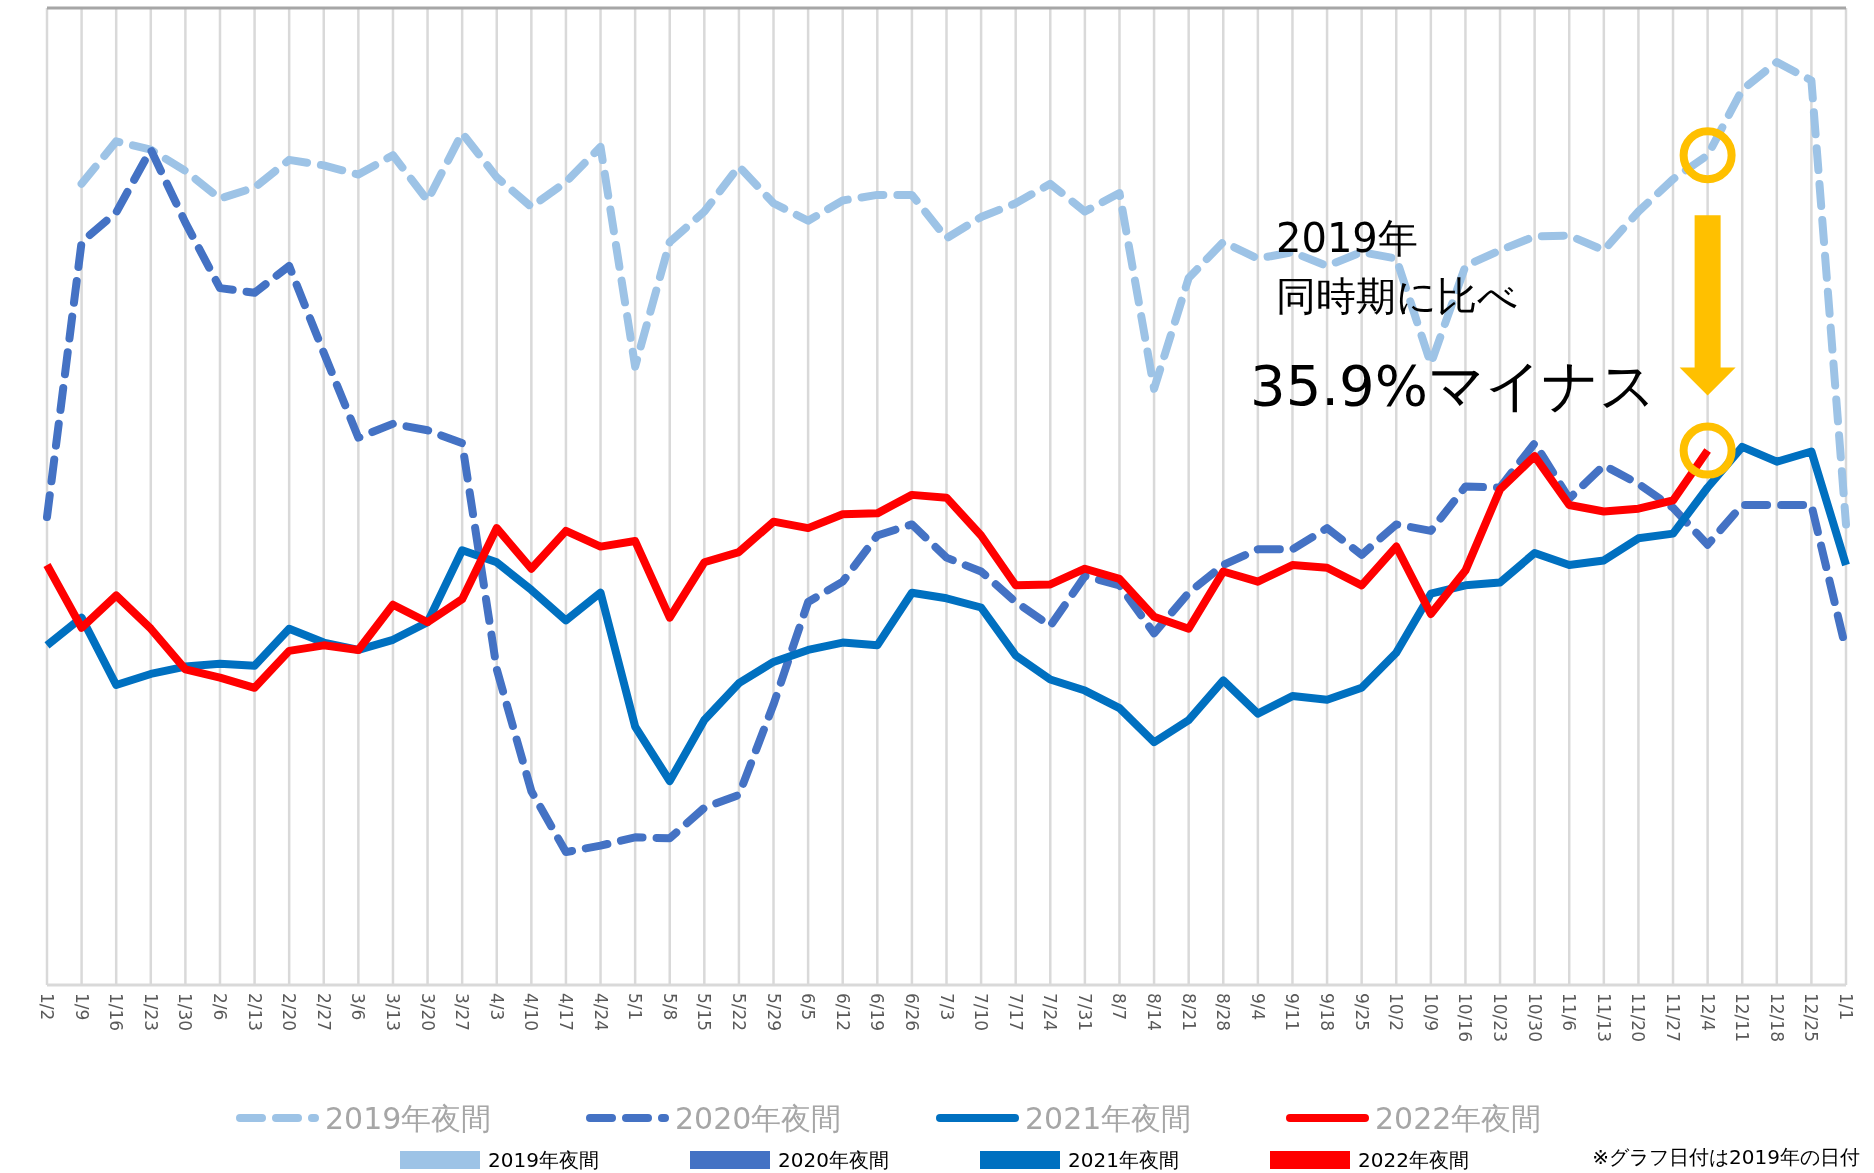 The height and width of the screenshot is (1173, 1874). I want to click on x-tick-label: 9/25, so click(1361, 1012).